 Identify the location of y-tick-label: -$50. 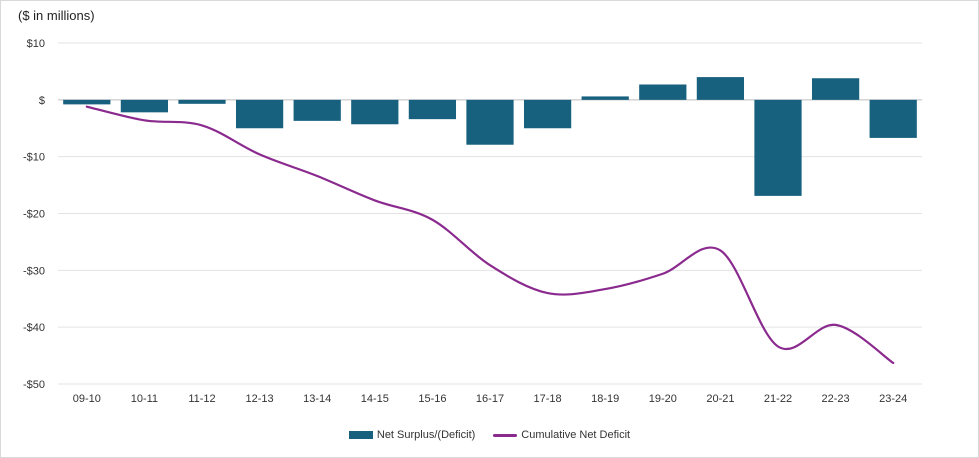
(34, 385).